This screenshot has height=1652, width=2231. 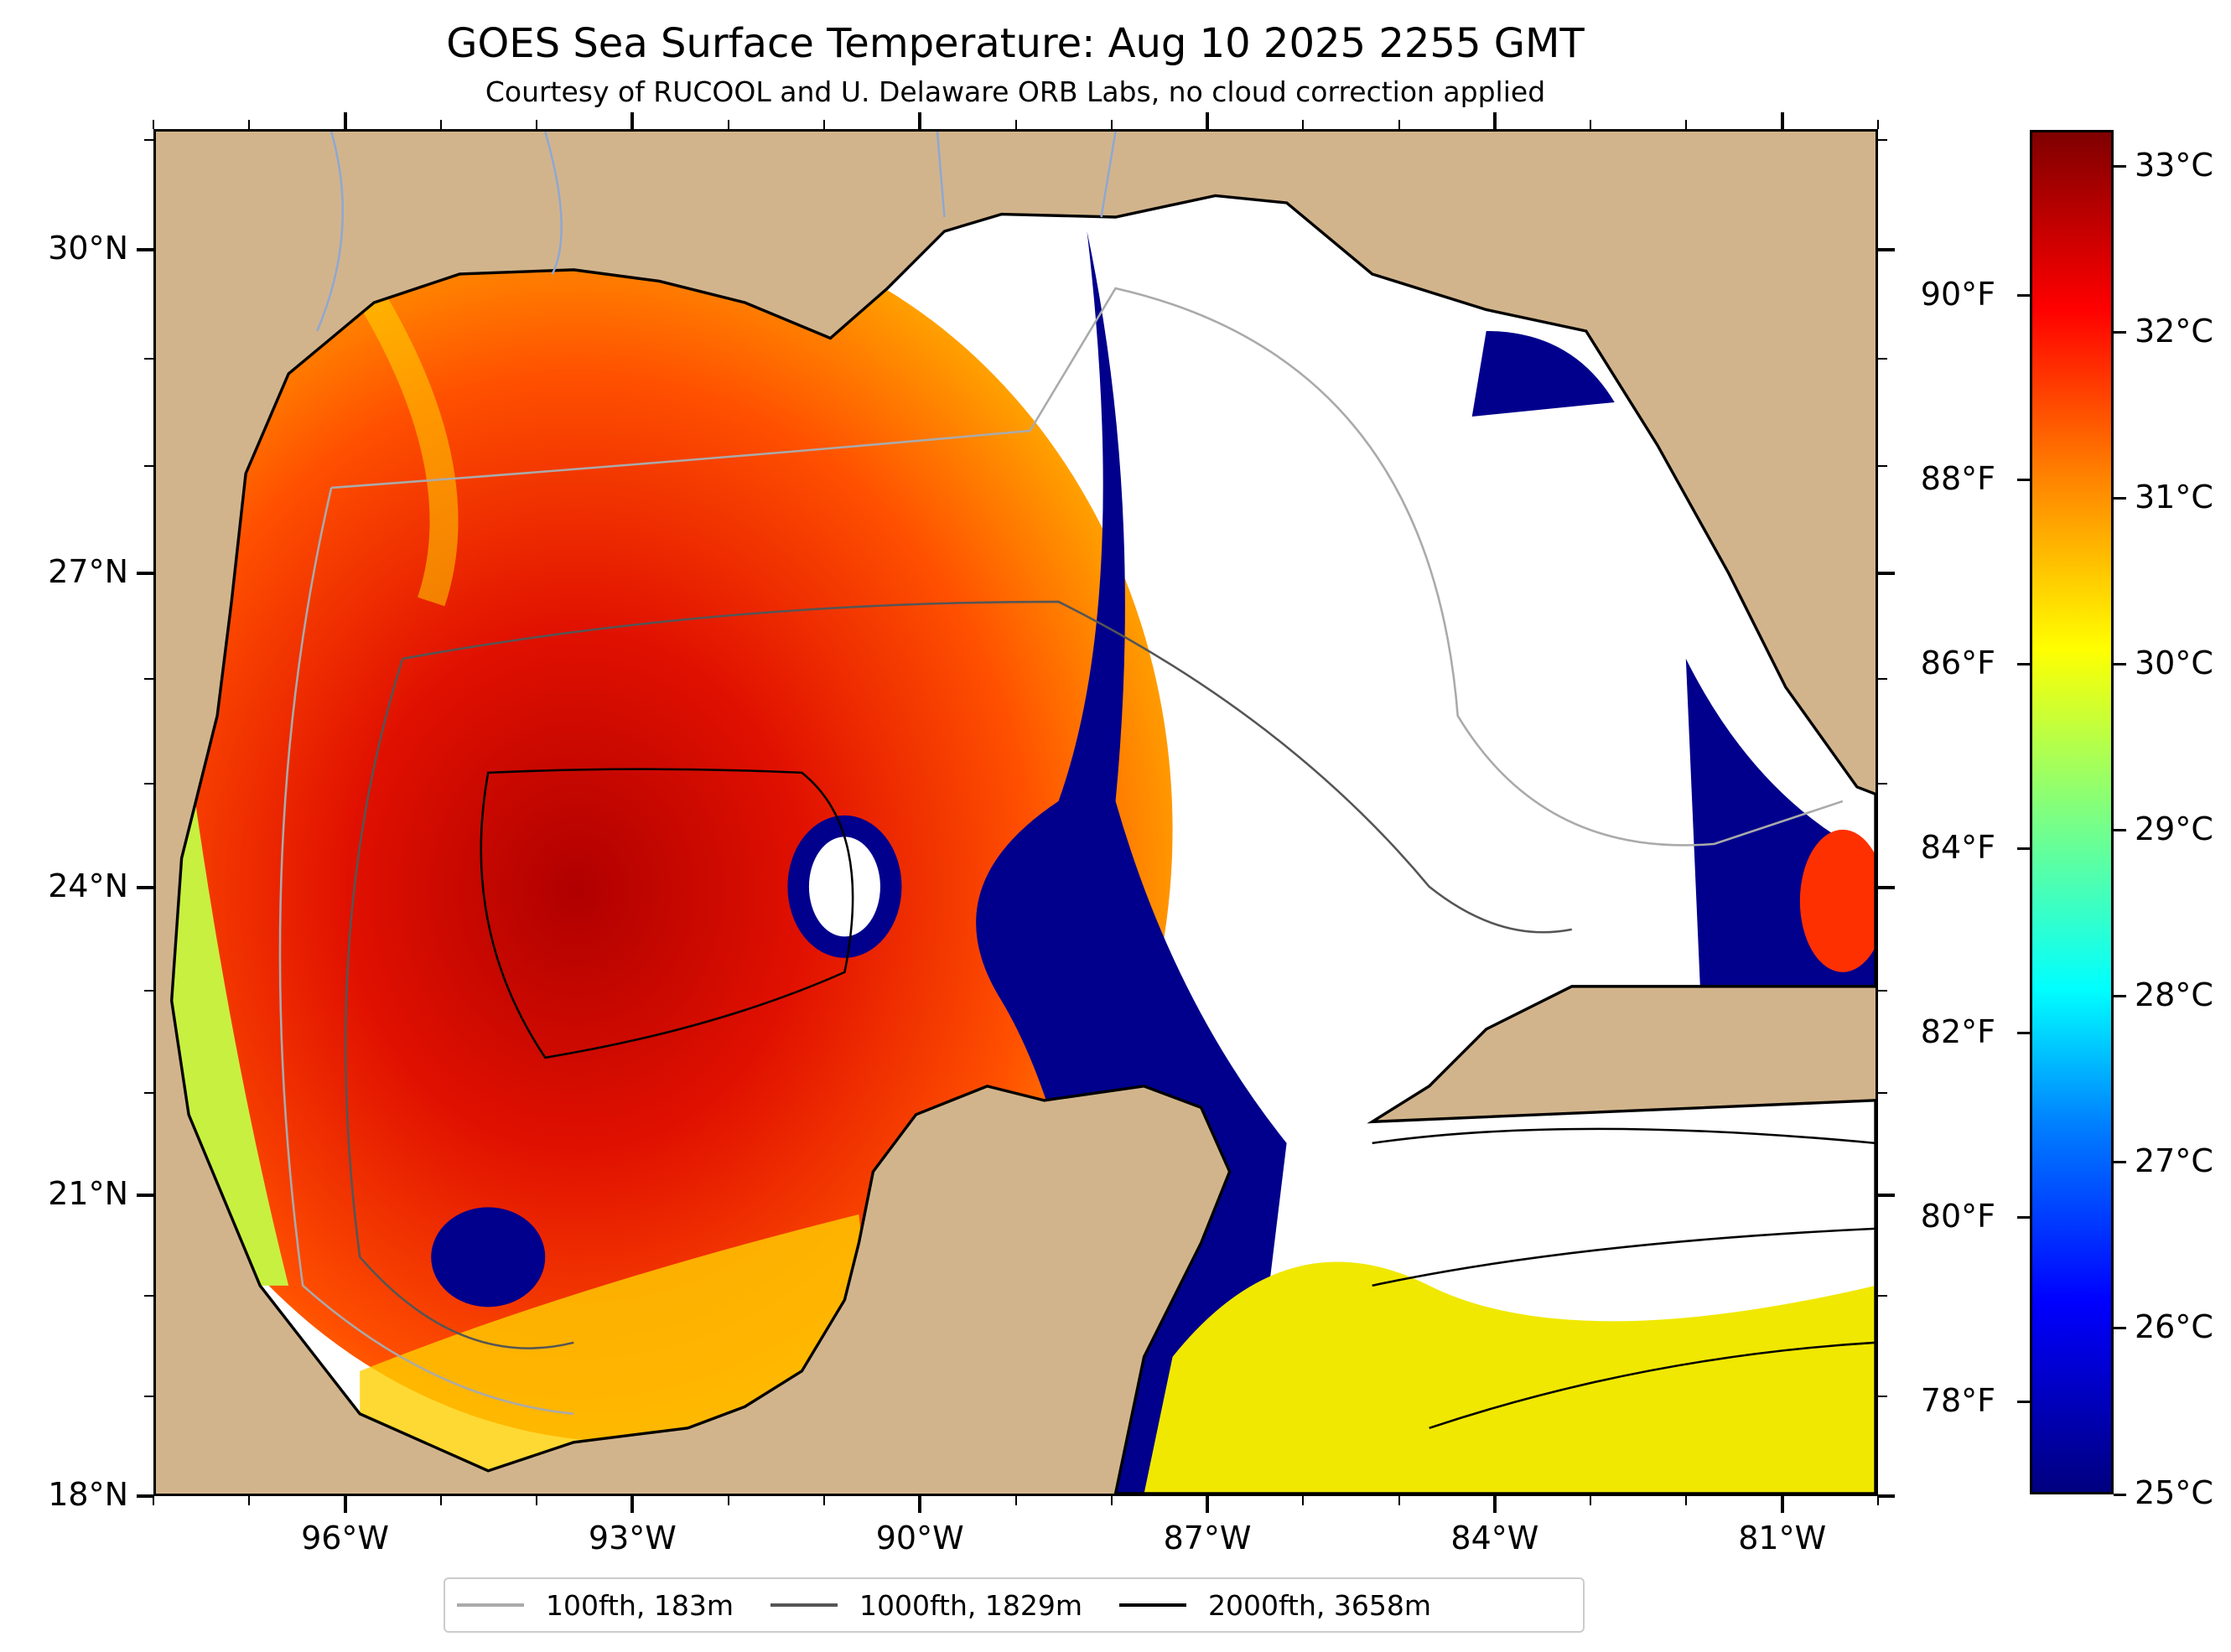 What do you see at coordinates (716, 232) in the screenshot?
I see `rivers` at bounding box center [716, 232].